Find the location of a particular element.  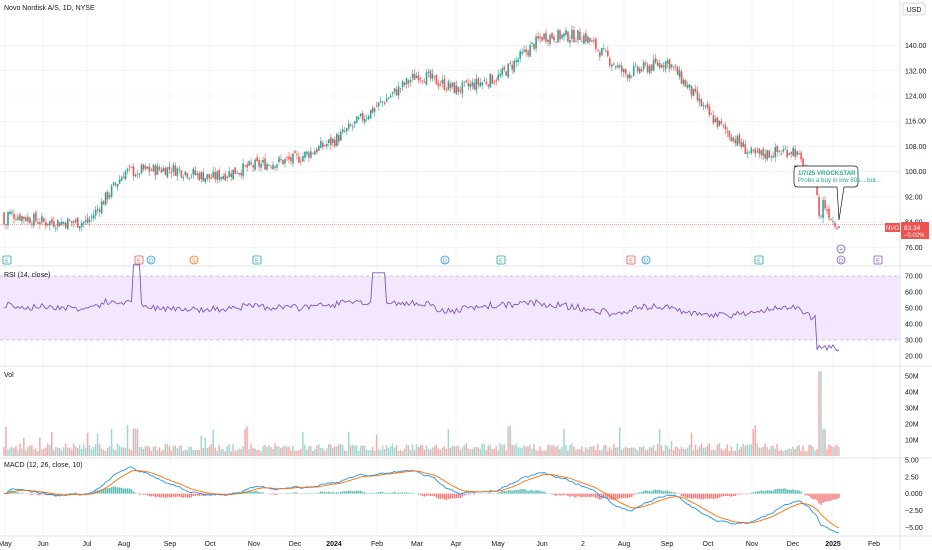

price-tick-label: 132.00 is located at coordinates (916, 71).